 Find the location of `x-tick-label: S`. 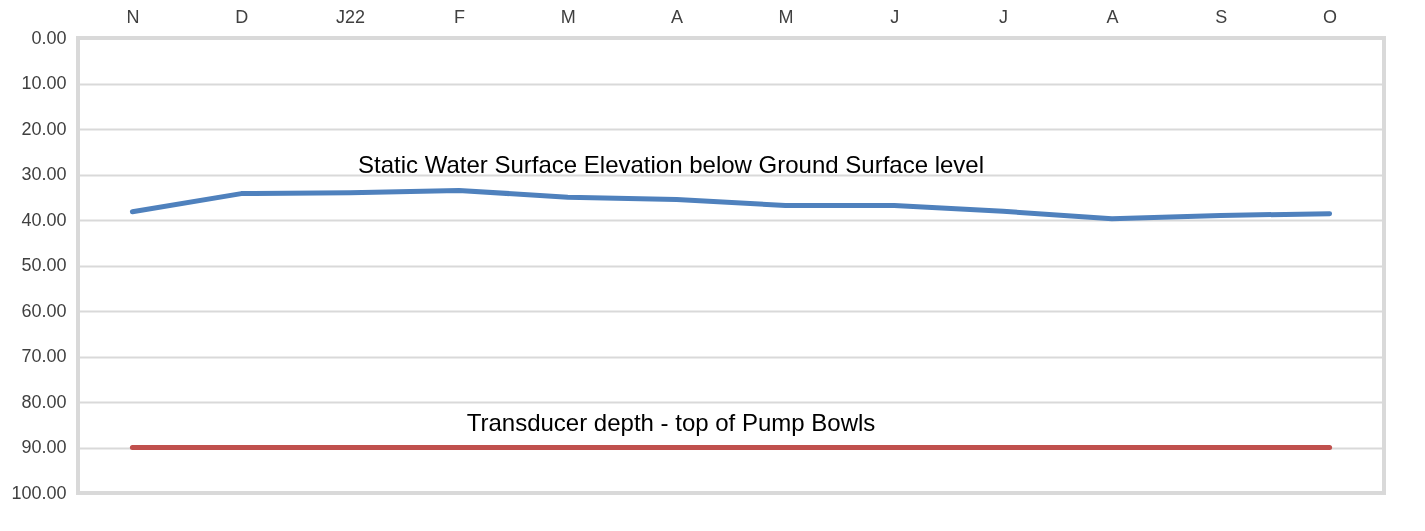

x-tick-label: S is located at coordinates (1221, 16).